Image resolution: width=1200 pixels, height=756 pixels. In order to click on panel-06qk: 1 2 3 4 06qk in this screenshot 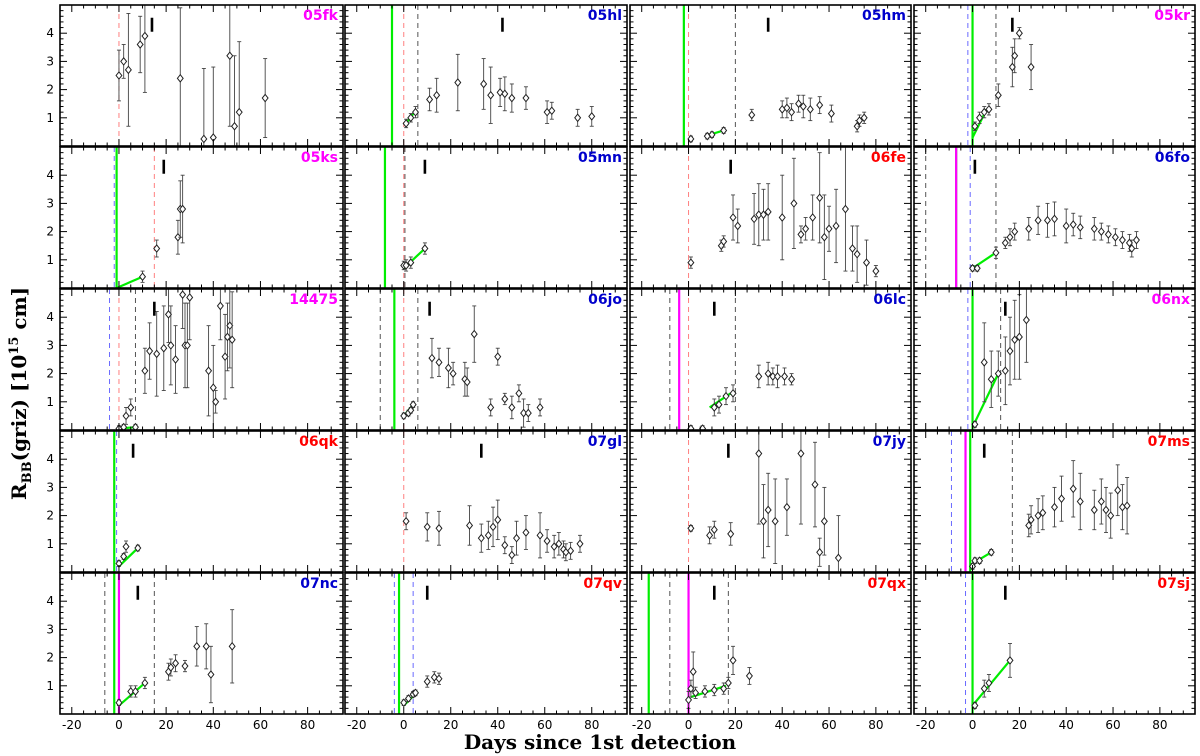, I will do `click(195, 501)`.